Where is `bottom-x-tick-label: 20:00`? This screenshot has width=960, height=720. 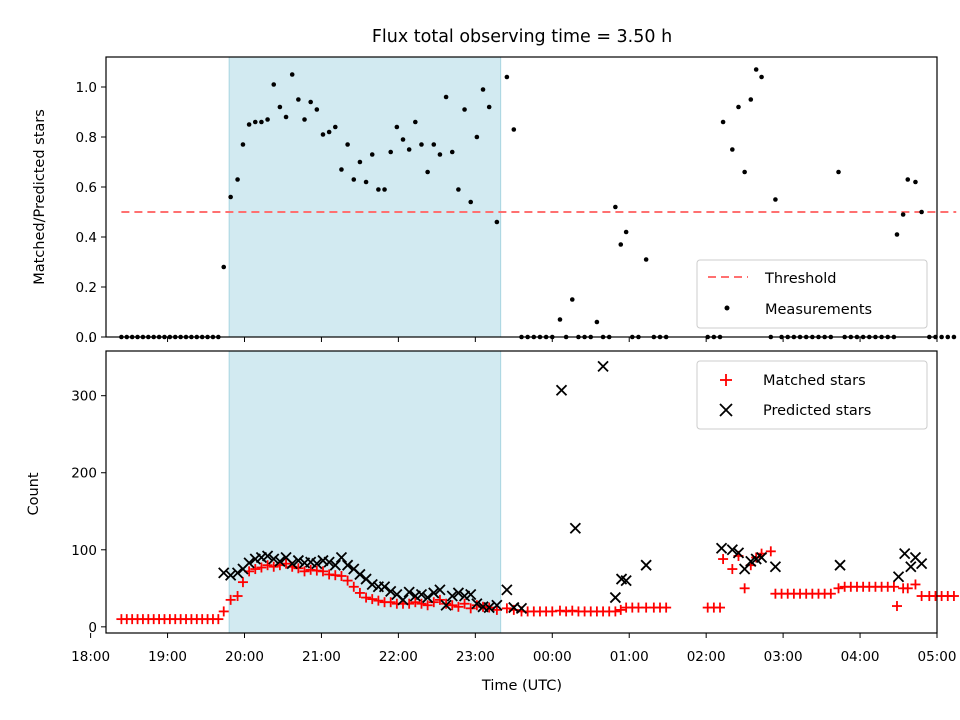
bottom-x-tick-label: 20:00 is located at coordinates (244, 657).